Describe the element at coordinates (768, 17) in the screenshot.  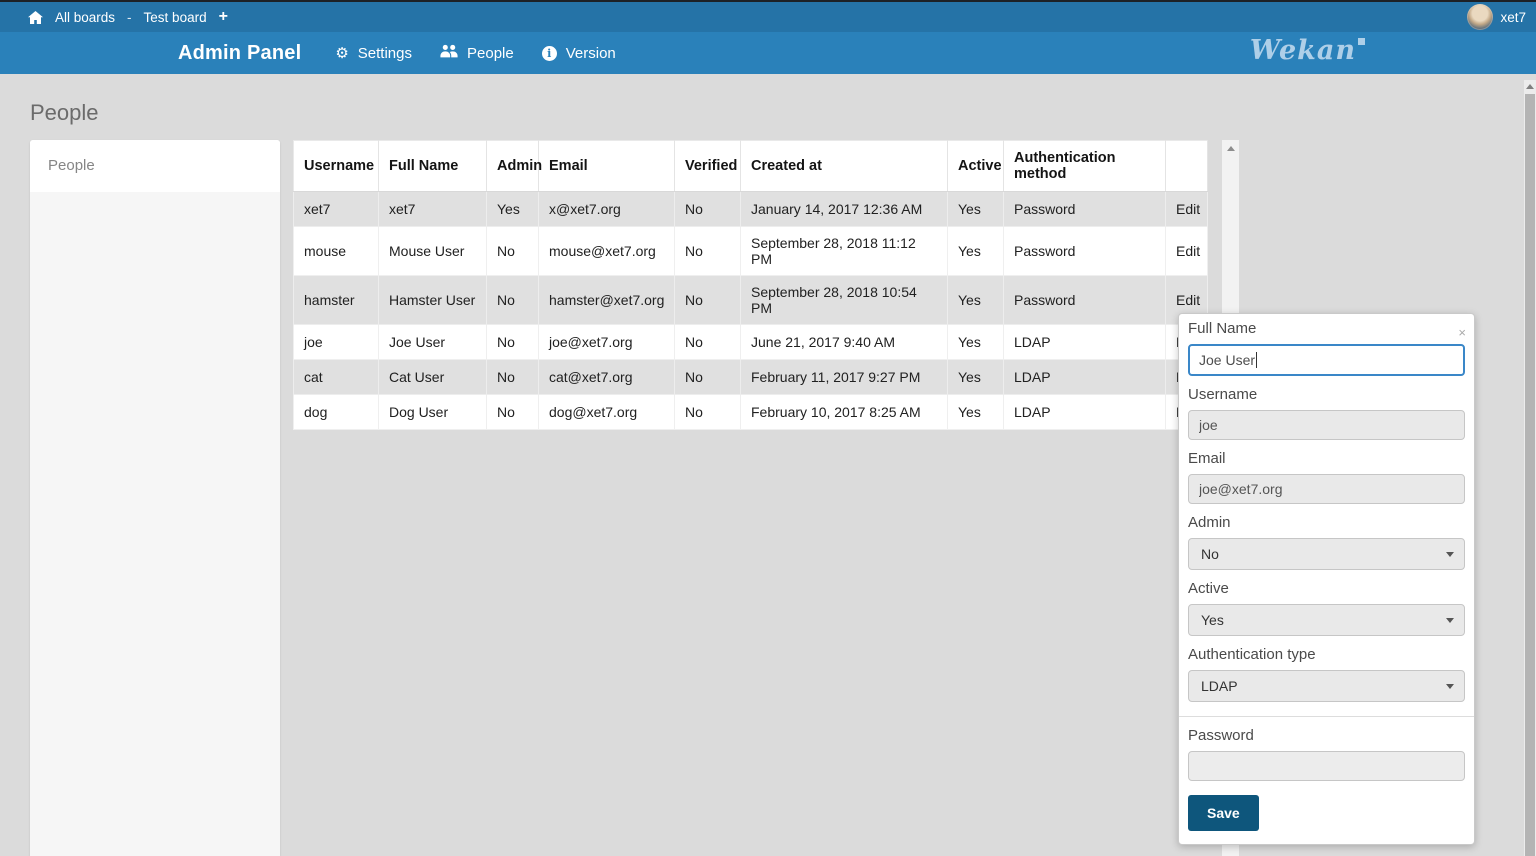
I see `top-bar: All boards - Test board + xet7` at that location.